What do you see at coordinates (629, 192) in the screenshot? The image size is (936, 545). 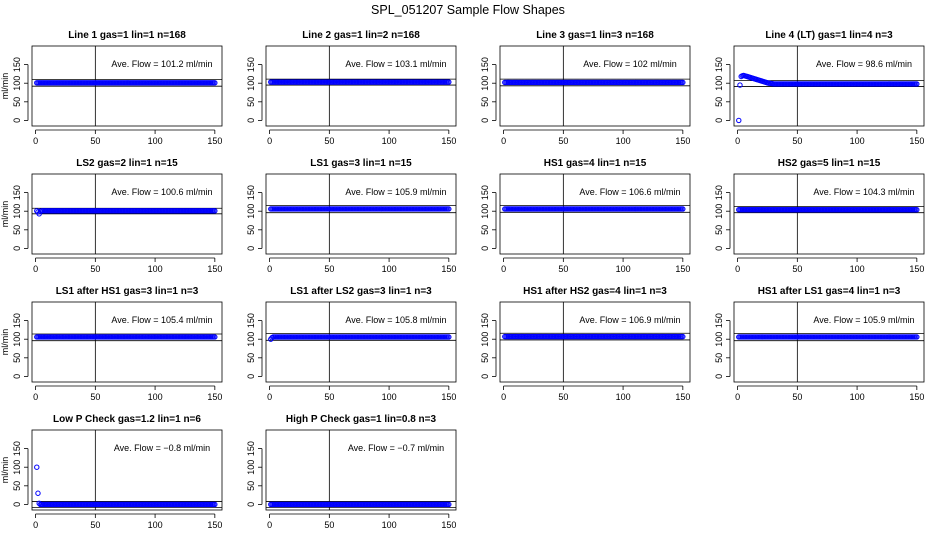 I see `average-flow-label: Ave. Flow = 106.6 ml/min` at bounding box center [629, 192].